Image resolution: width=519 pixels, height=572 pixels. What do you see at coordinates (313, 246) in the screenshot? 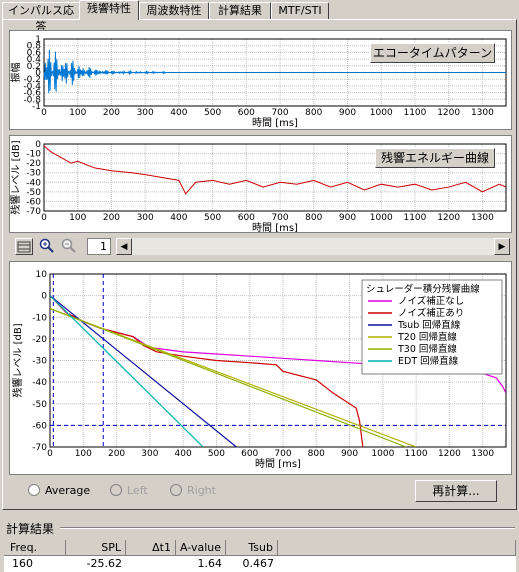
I see `horizontal-scrollbar: ◀ ▶` at bounding box center [313, 246].